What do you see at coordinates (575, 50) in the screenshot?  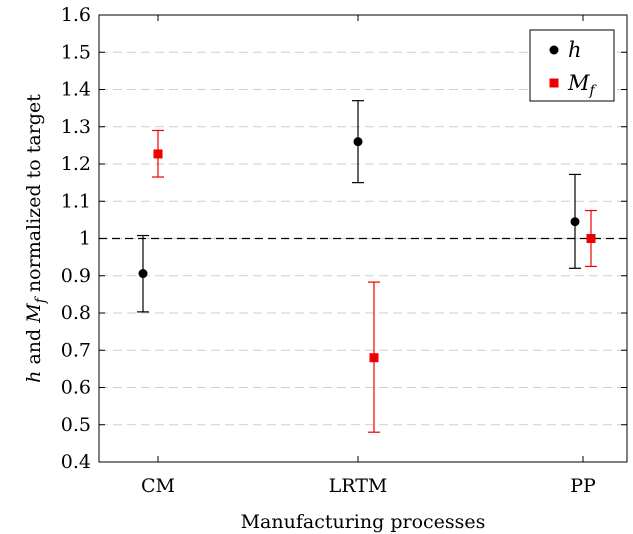 I see `legend-label-h: h` at bounding box center [575, 50].